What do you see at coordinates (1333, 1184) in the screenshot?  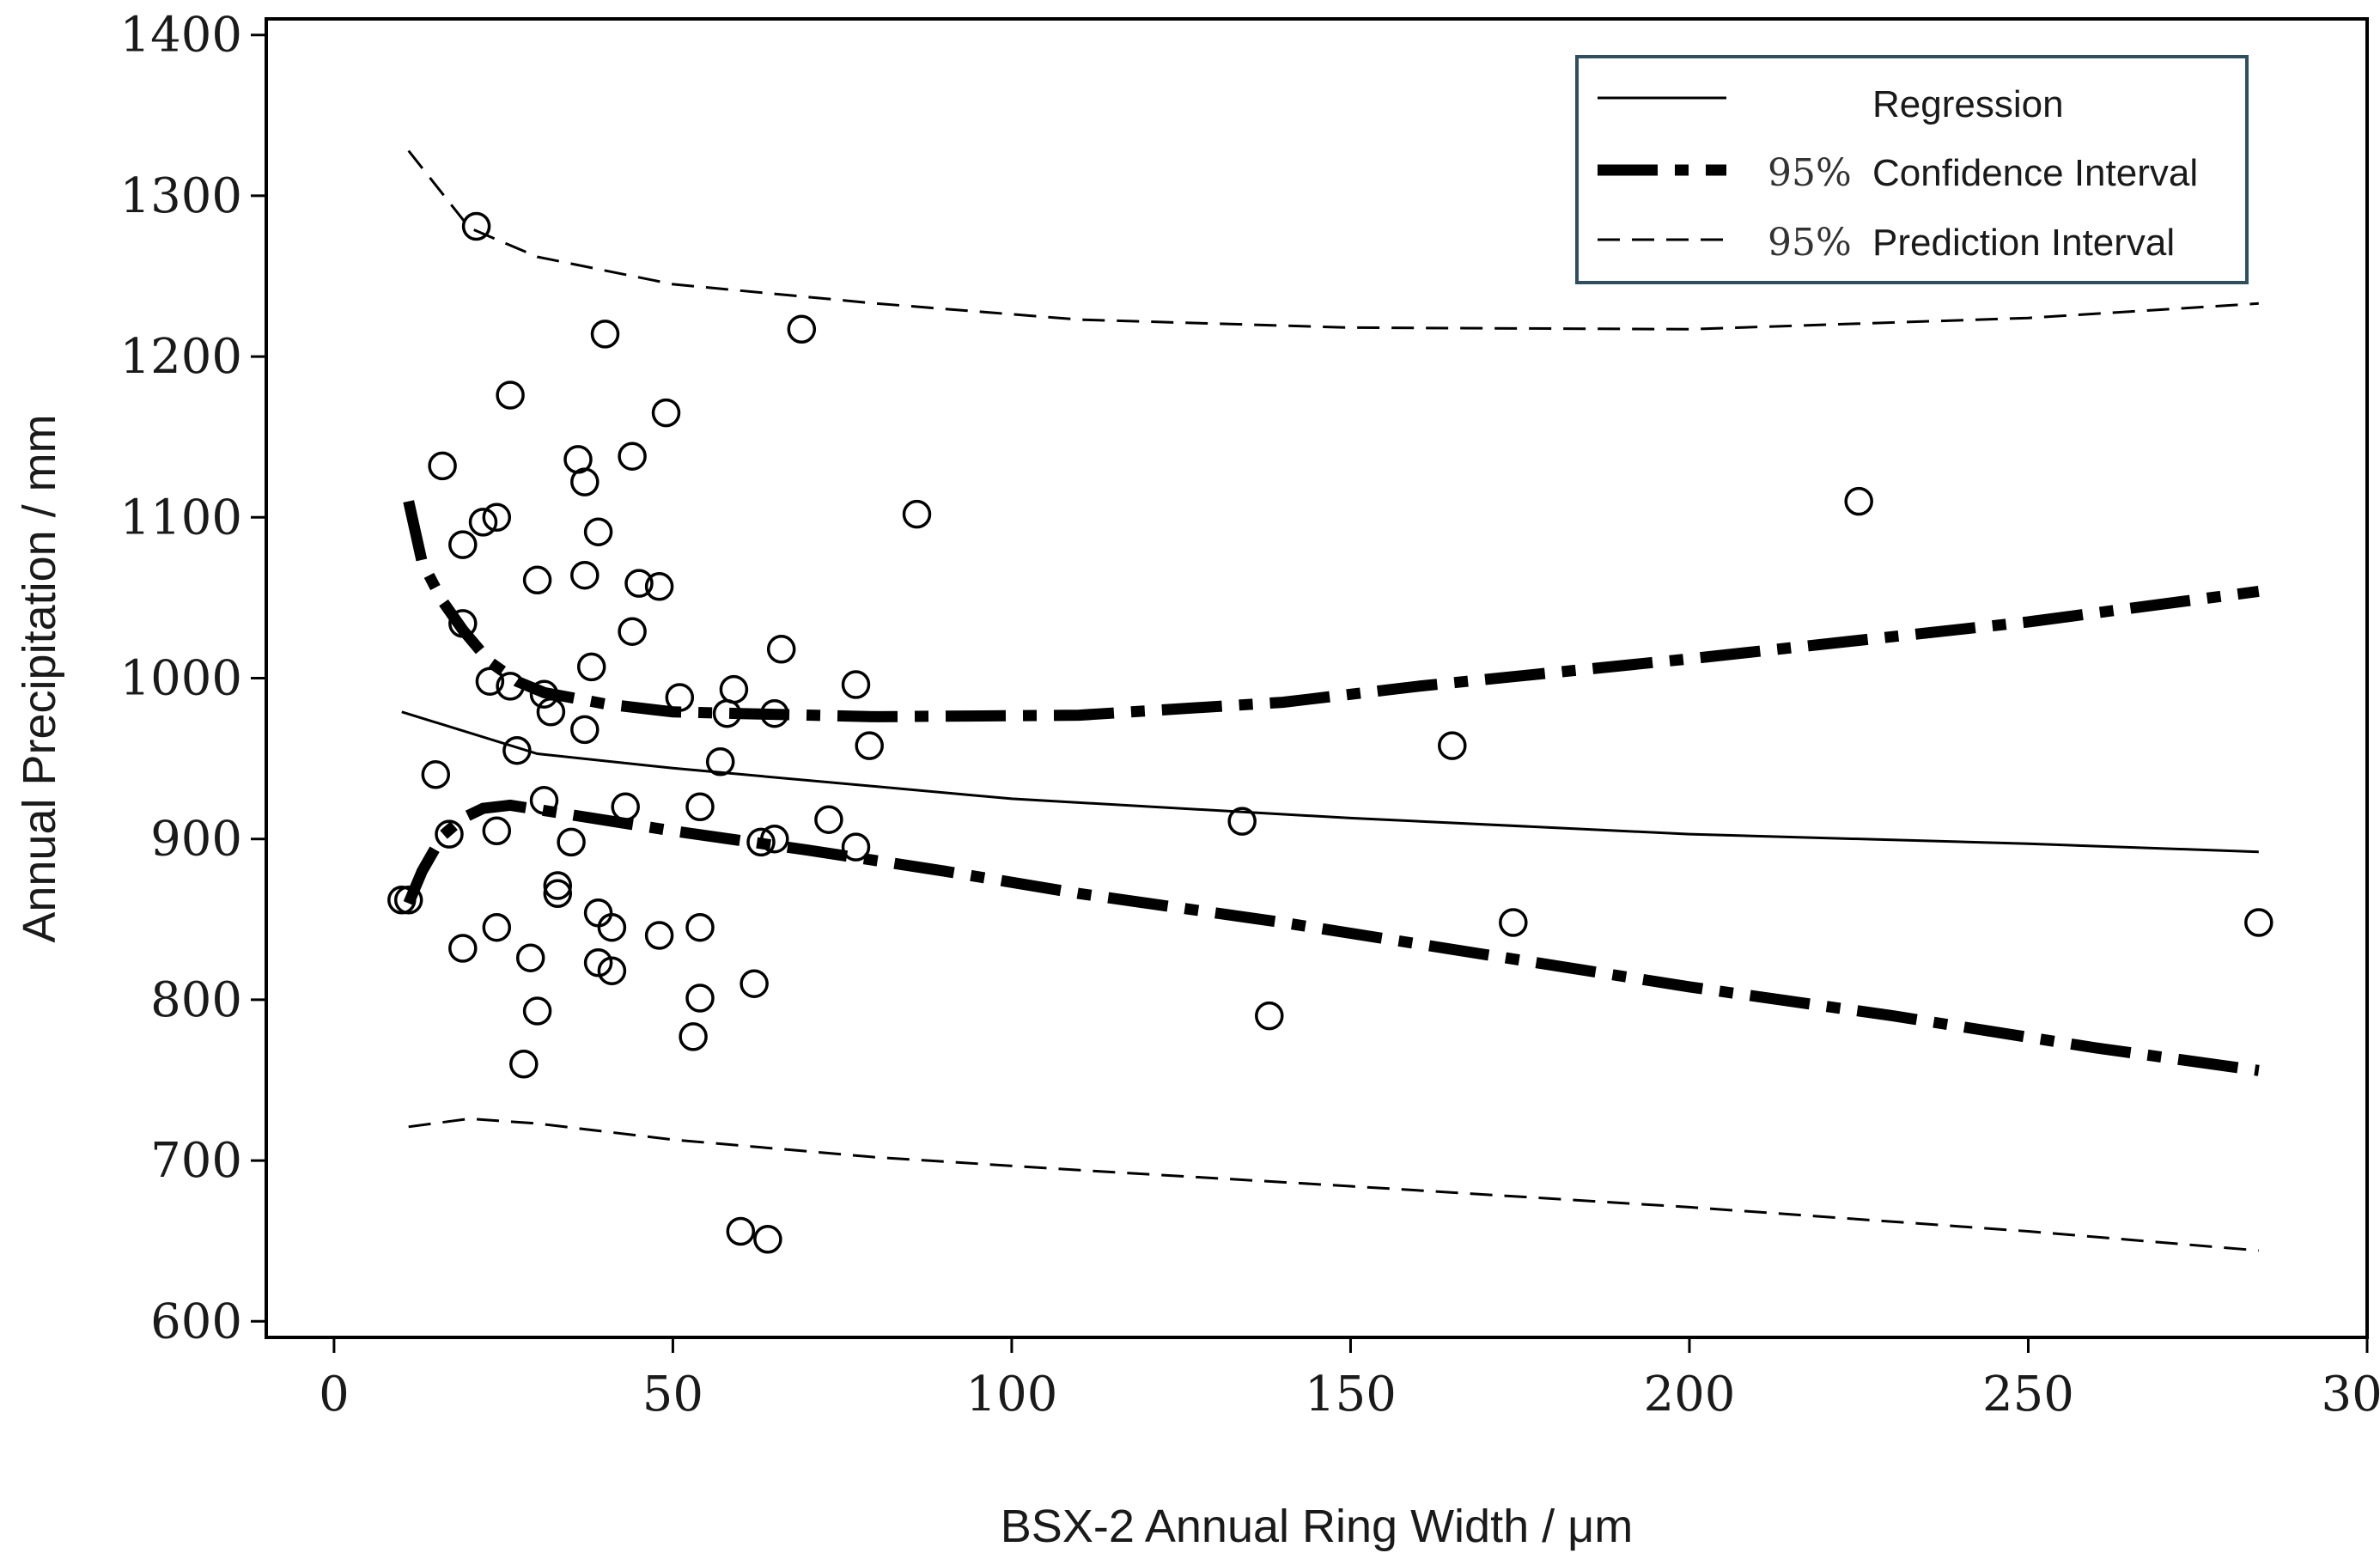 I see `prediction-interval-lower-line` at bounding box center [1333, 1184].